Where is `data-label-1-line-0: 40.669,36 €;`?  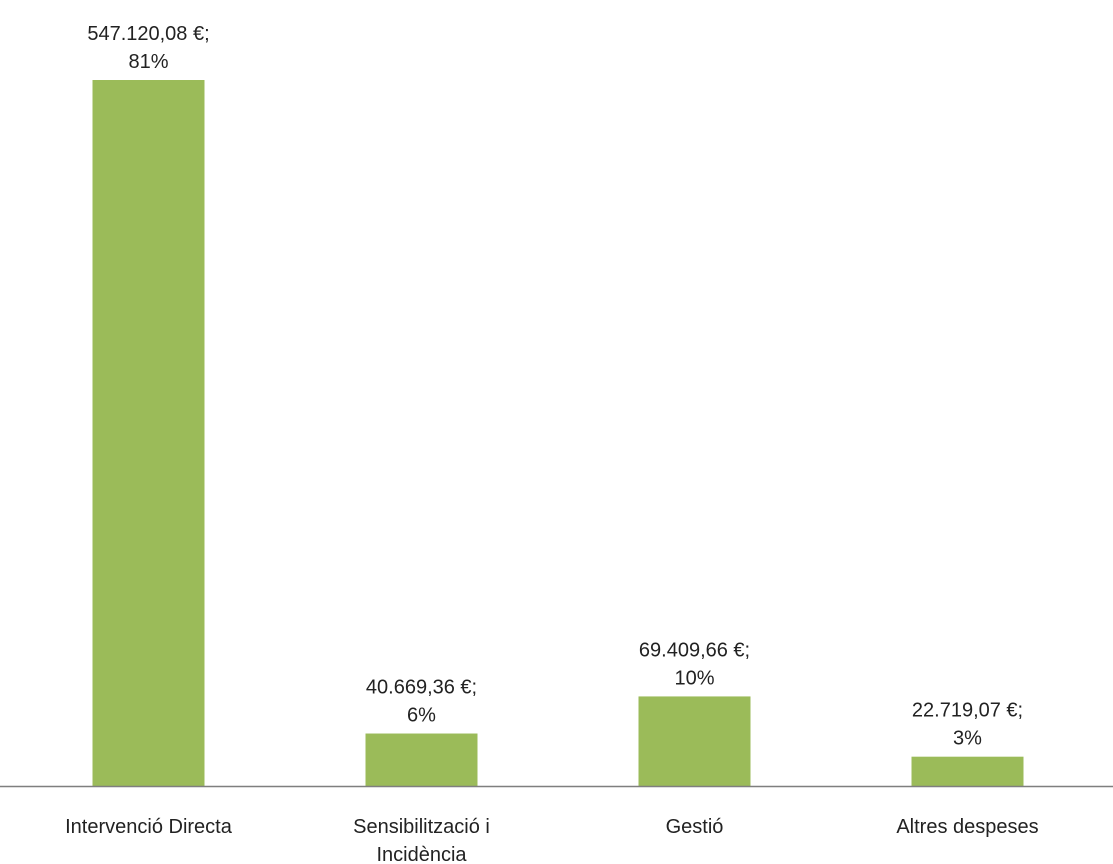 data-label-1-line-0: 40.669,36 €; is located at coordinates (421, 688).